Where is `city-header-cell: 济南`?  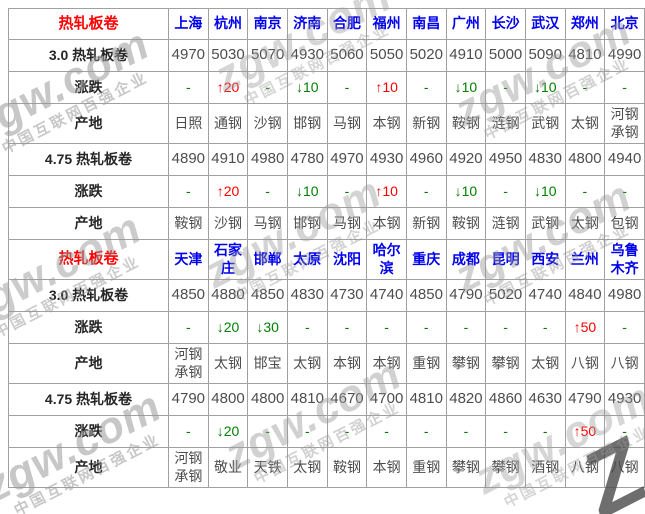
city-header-cell: 济南 is located at coordinates (307, 24).